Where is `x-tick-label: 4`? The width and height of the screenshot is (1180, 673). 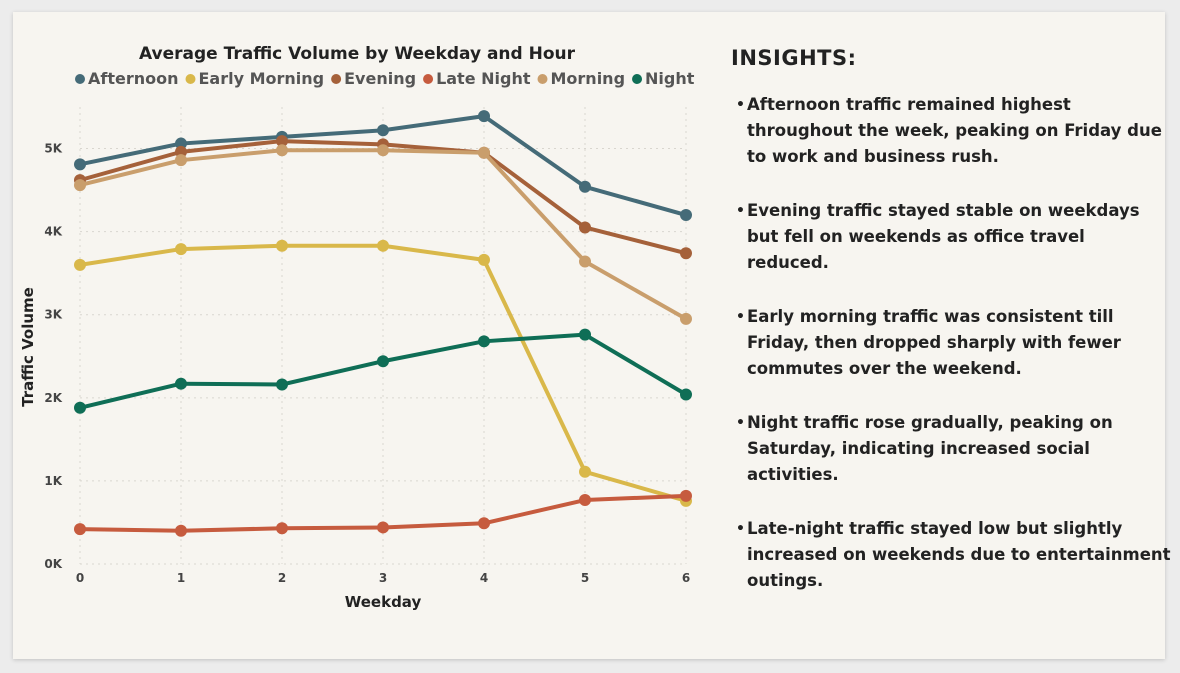
x-tick-label: 4 is located at coordinates (484, 578).